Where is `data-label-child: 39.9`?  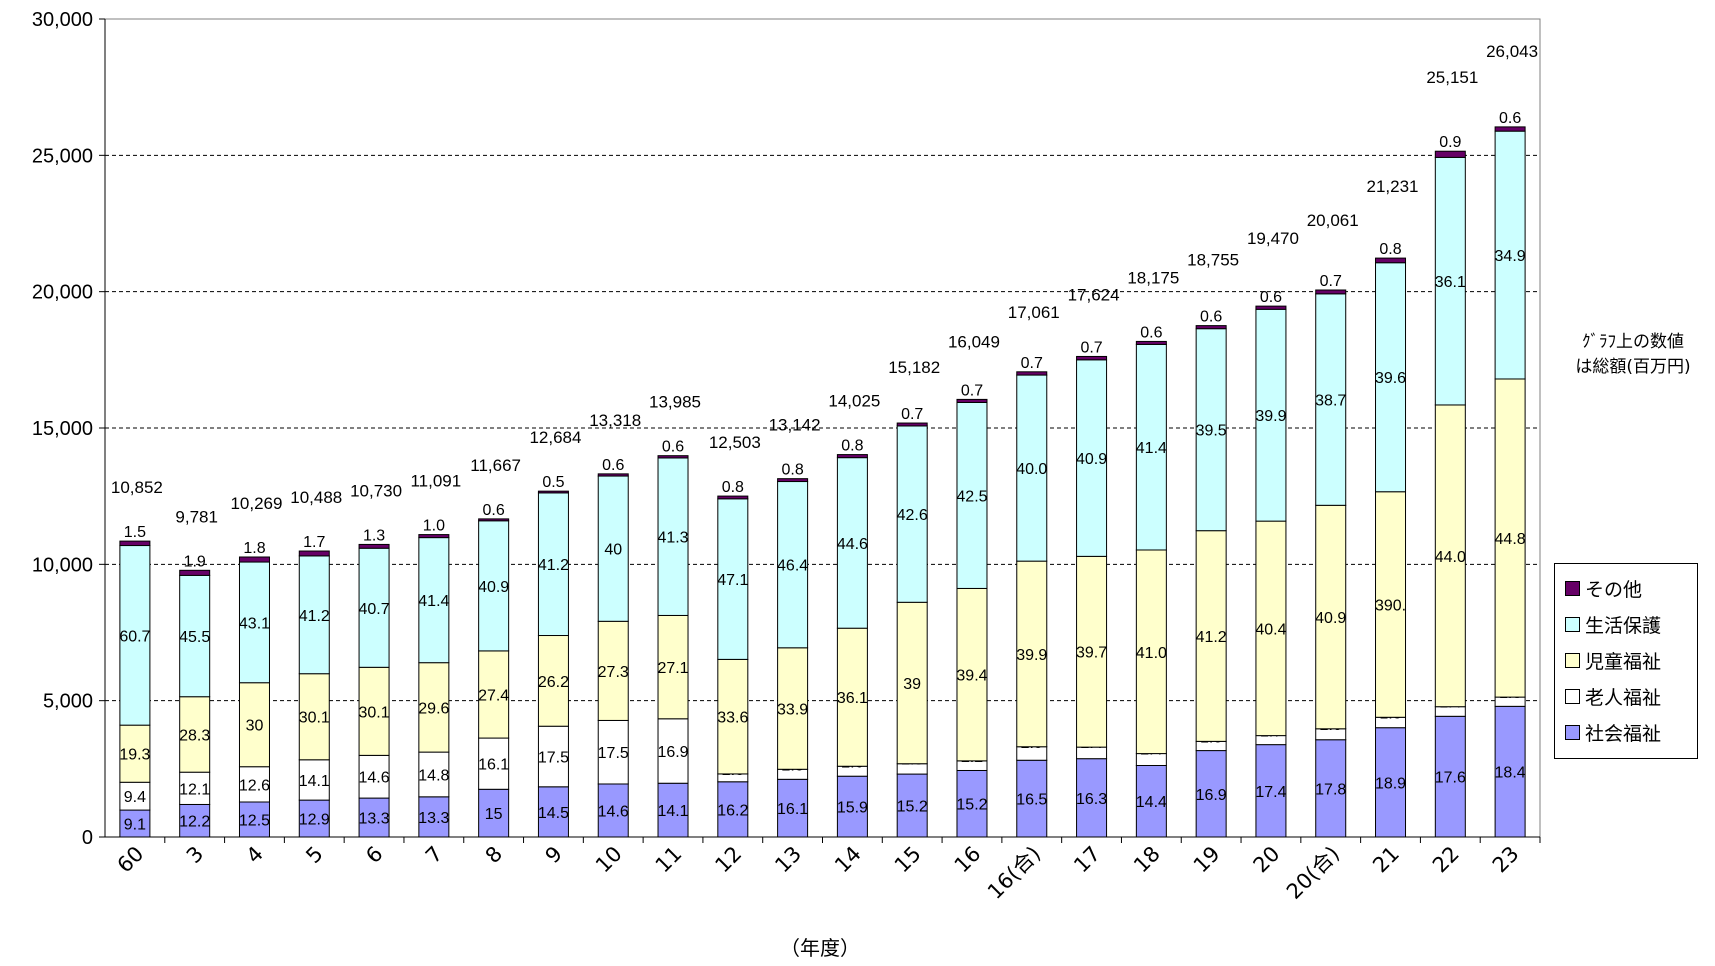 data-label-child: 39.9 is located at coordinates (1031, 655).